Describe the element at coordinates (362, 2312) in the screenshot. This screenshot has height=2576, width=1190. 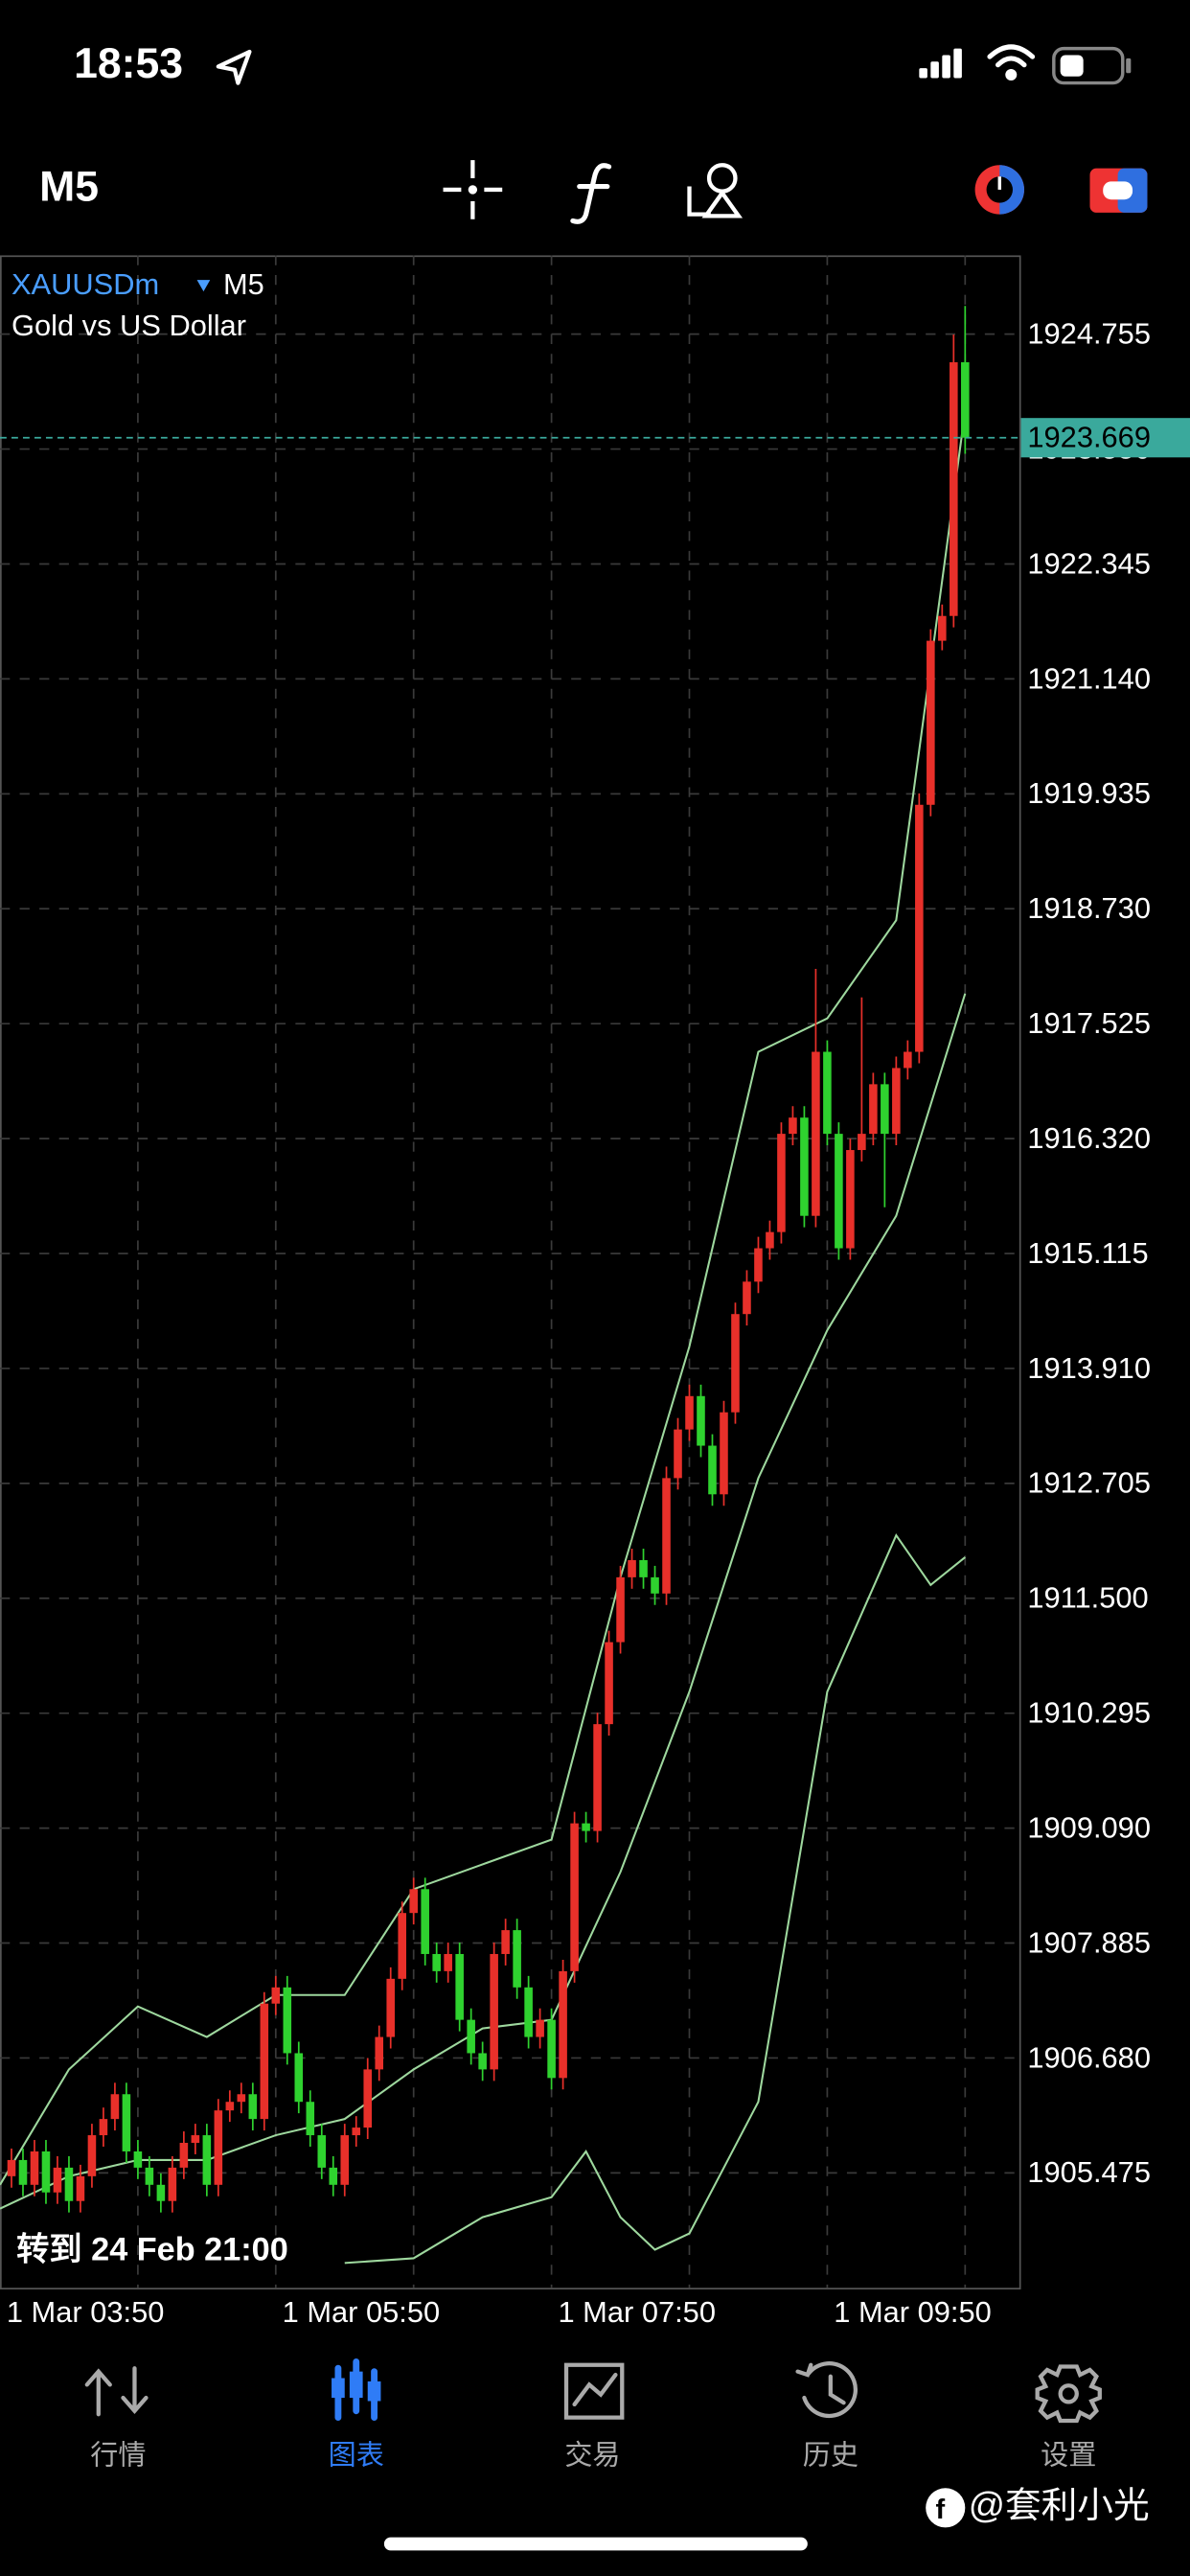
I see `x-tick-label: 1 Mar 05:50` at that location.